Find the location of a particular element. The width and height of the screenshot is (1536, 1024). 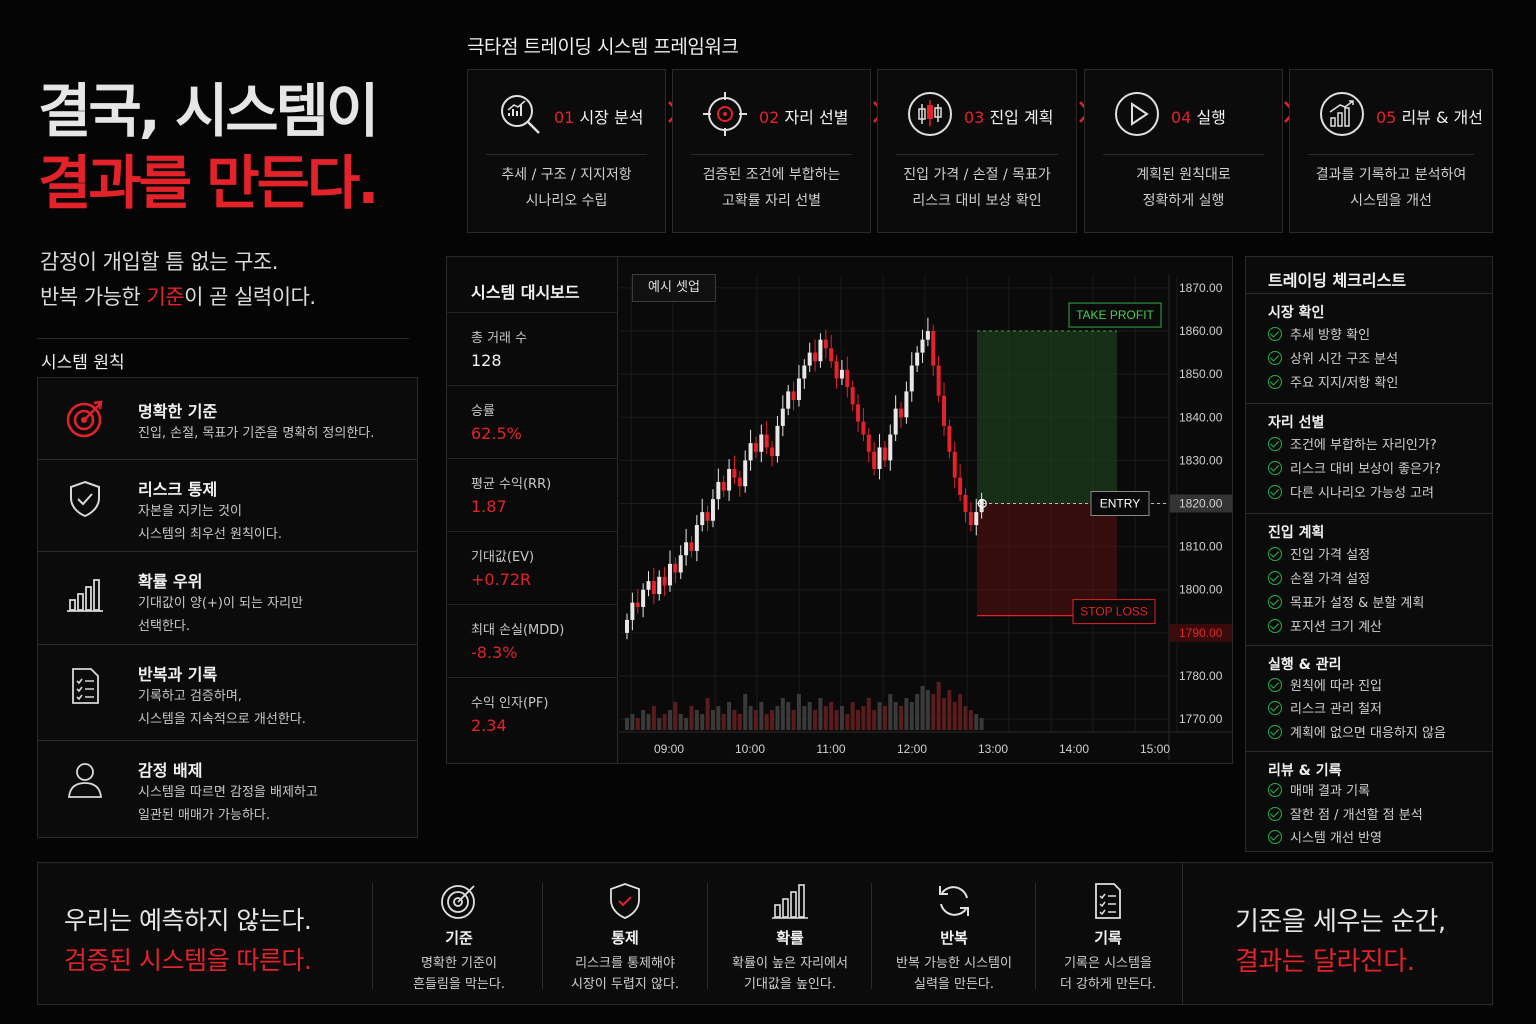

checklist-item: 시스템 개선 반영 is located at coordinates (1325, 839).